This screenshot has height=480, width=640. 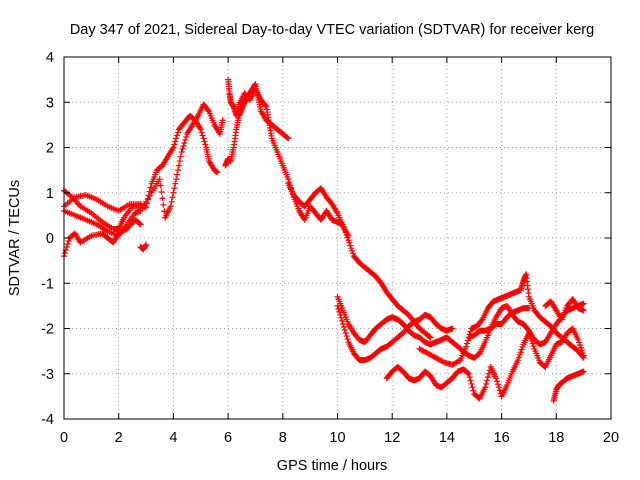 I want to click on x-tick-label: 14, so click(x=447, y=438).